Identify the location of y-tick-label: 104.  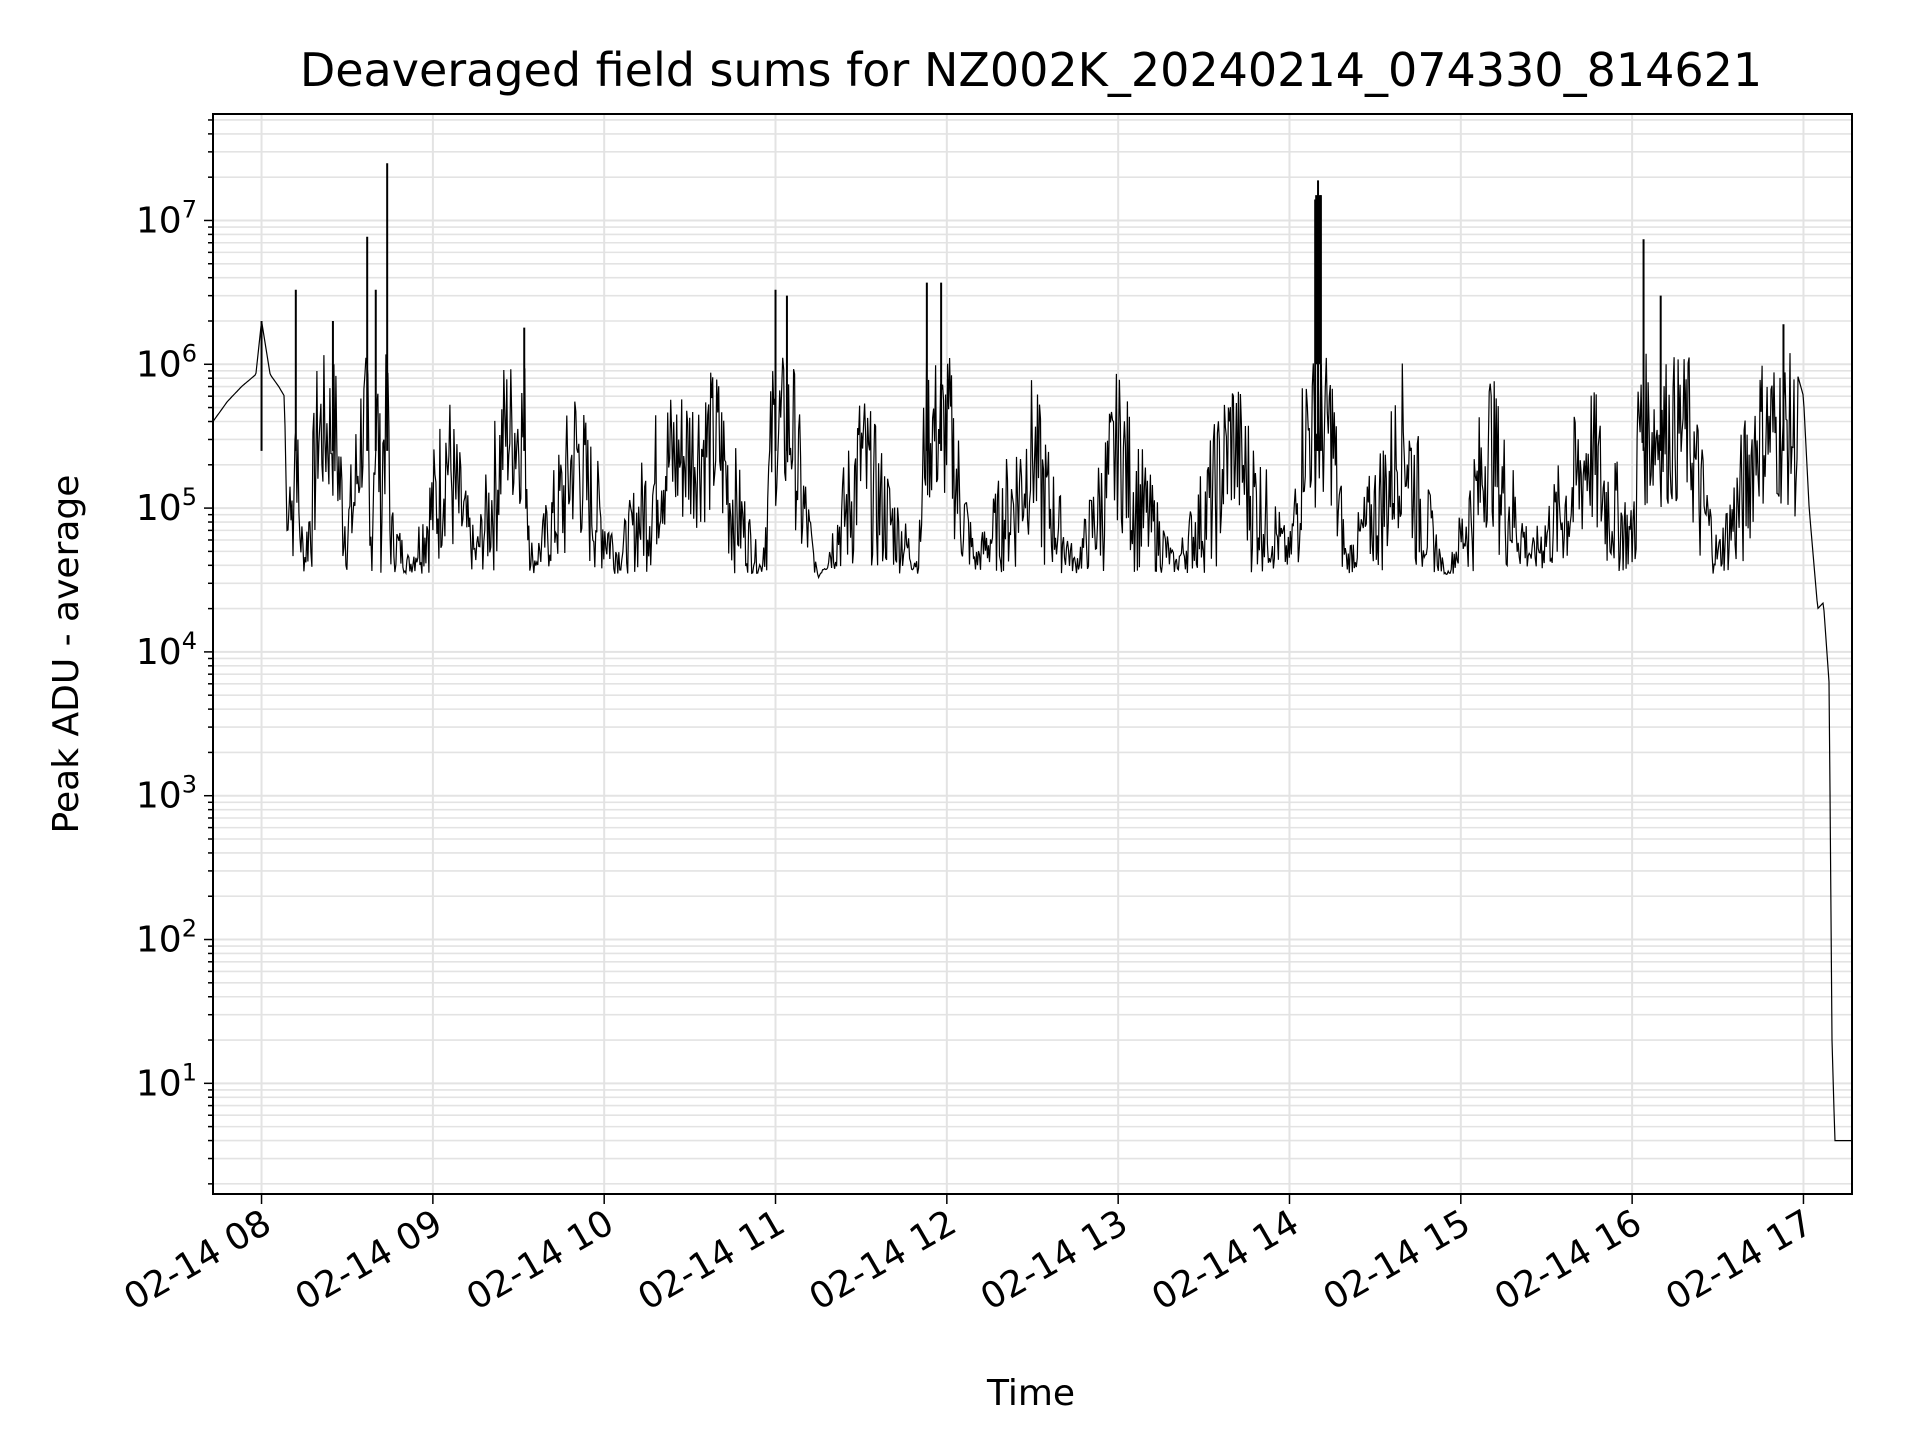
(166, 650).